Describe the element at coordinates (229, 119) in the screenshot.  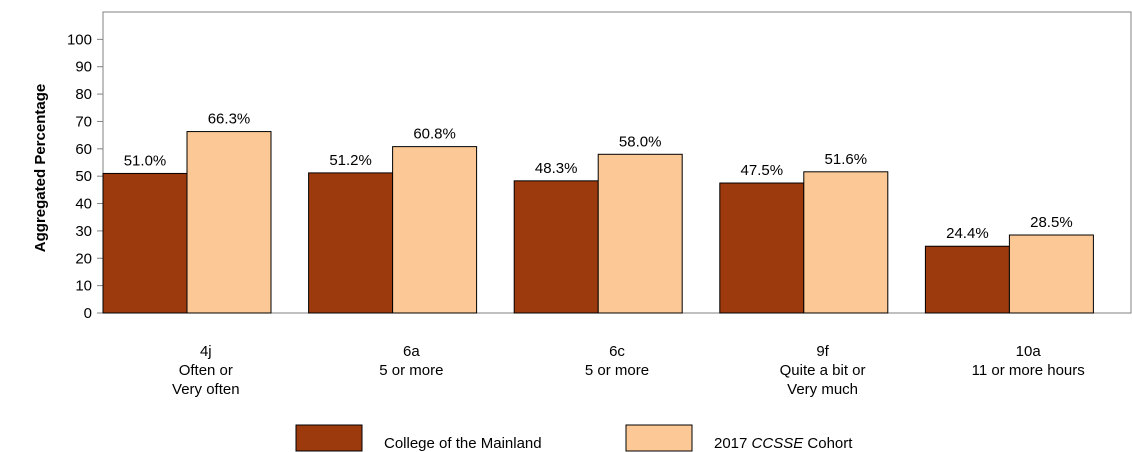
I see `data-label: 66.3%` at that location.